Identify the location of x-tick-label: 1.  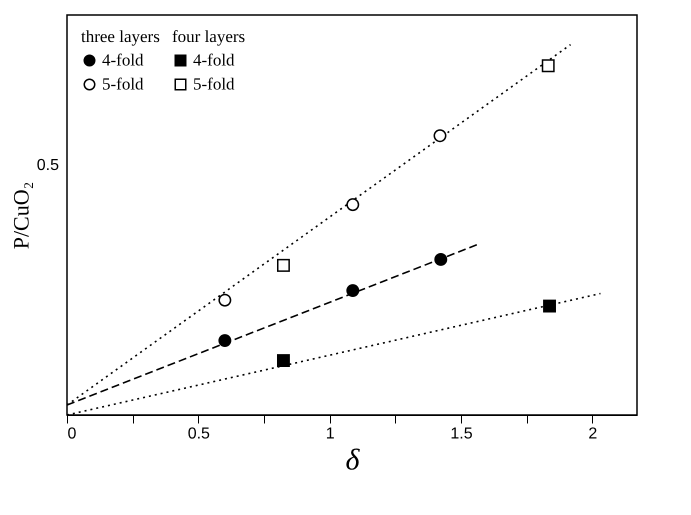
(330, 434).